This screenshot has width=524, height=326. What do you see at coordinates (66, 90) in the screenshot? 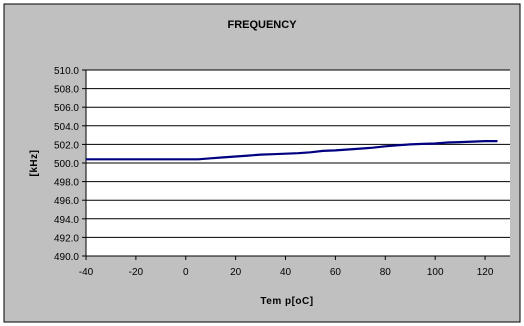
I see `y-tick-label: 508.0` at bounding box center [66, 90].